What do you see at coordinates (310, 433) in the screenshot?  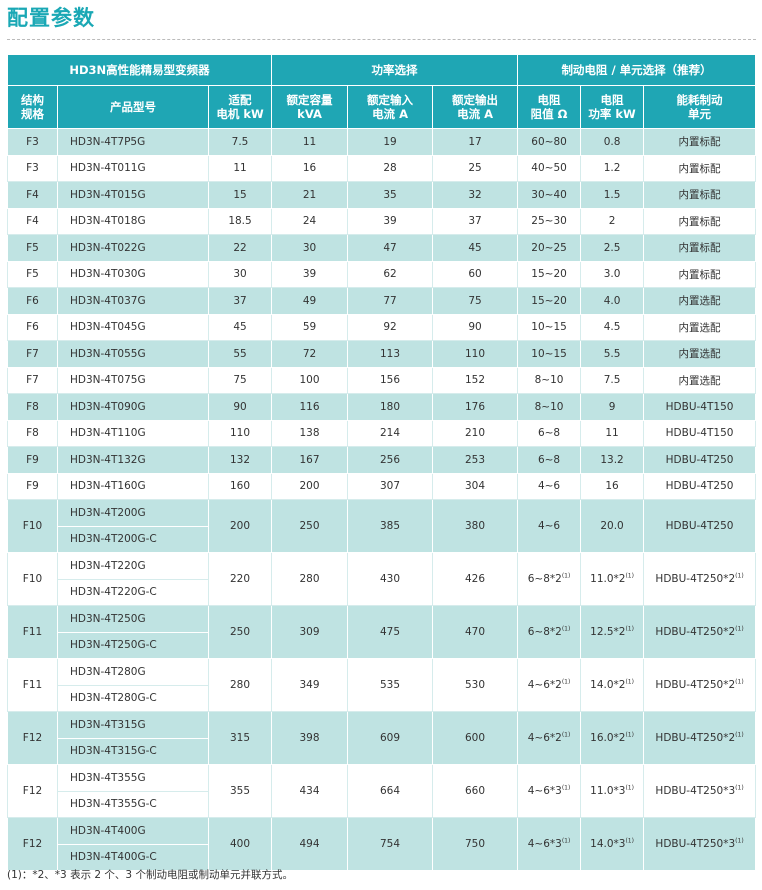 I see `kva-cell: 138` at bounding box center [310, 433].